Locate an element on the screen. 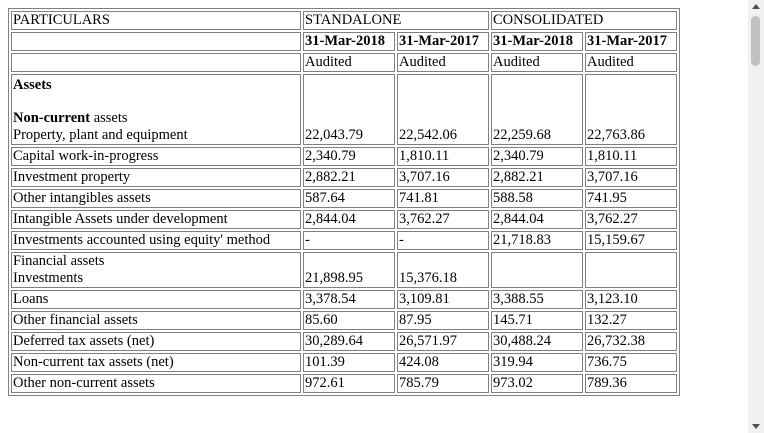 Image resolution: width=764 pixels, height=433 pixels. value-cell: 26,571.97 is located at coordinates (443, 341).